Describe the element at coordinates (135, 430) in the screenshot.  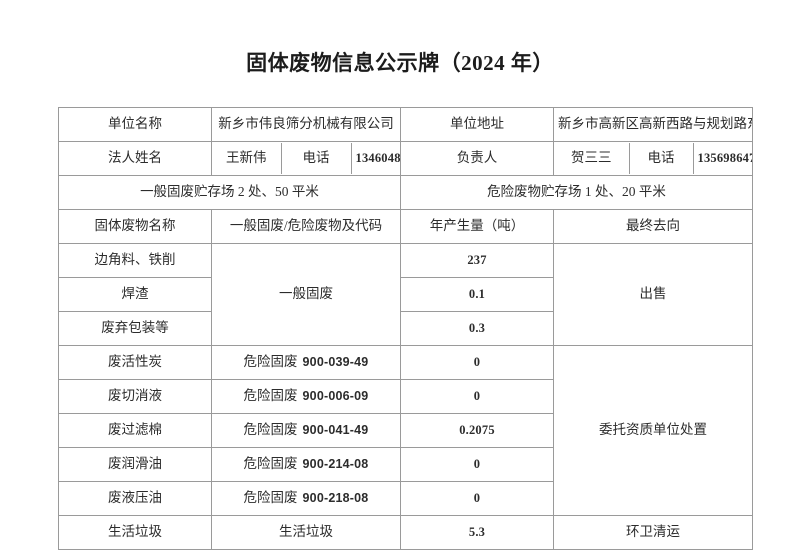
I see `cell-waste-name: 废过滤棉` at that location.